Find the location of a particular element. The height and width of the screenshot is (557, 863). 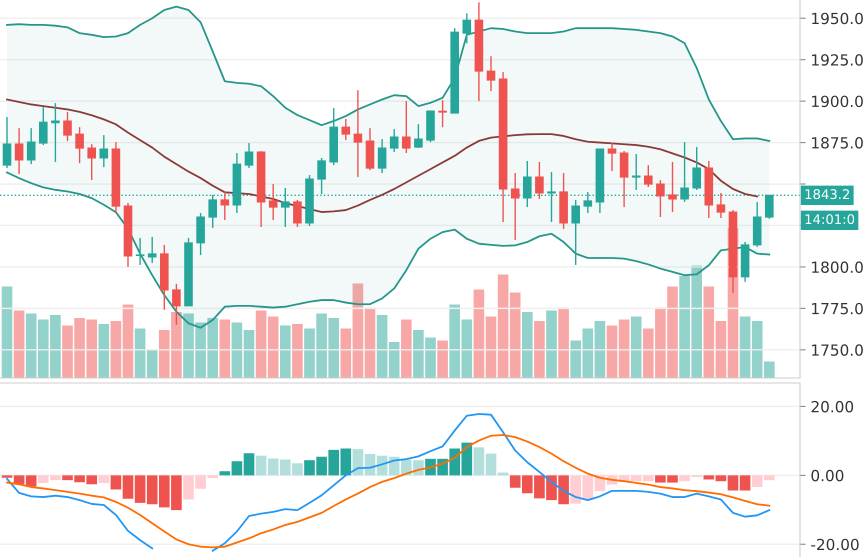

y-tick-label: 0.00 is located at coordinates (827, 476).